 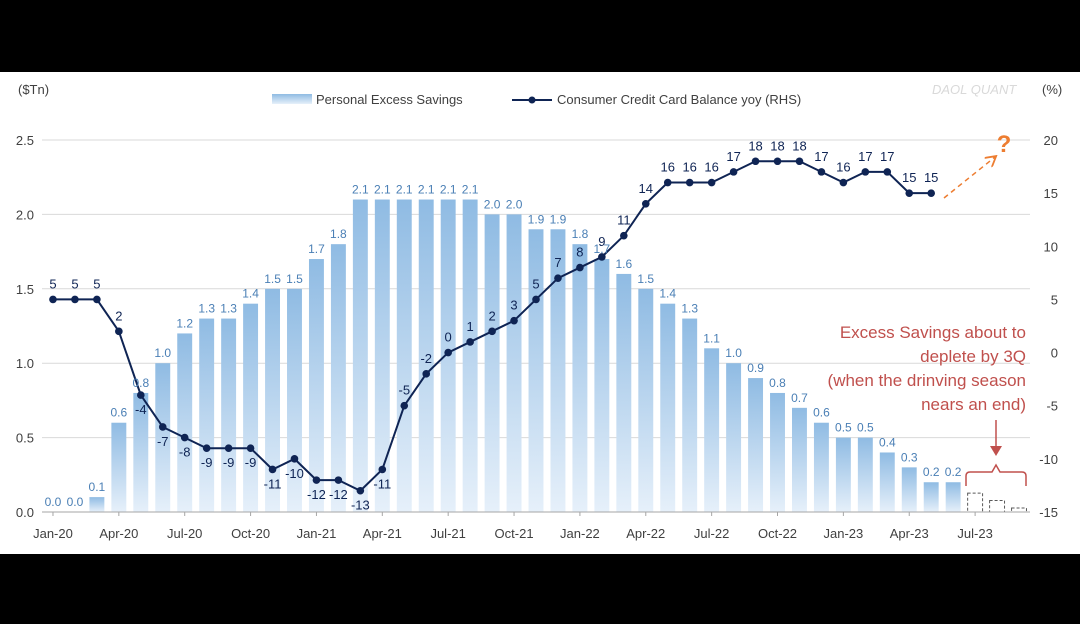 What do you see at coordinates (229, 462) in the screenshot?
I see `line-value-label: -9` at bounding box center [229, 462].